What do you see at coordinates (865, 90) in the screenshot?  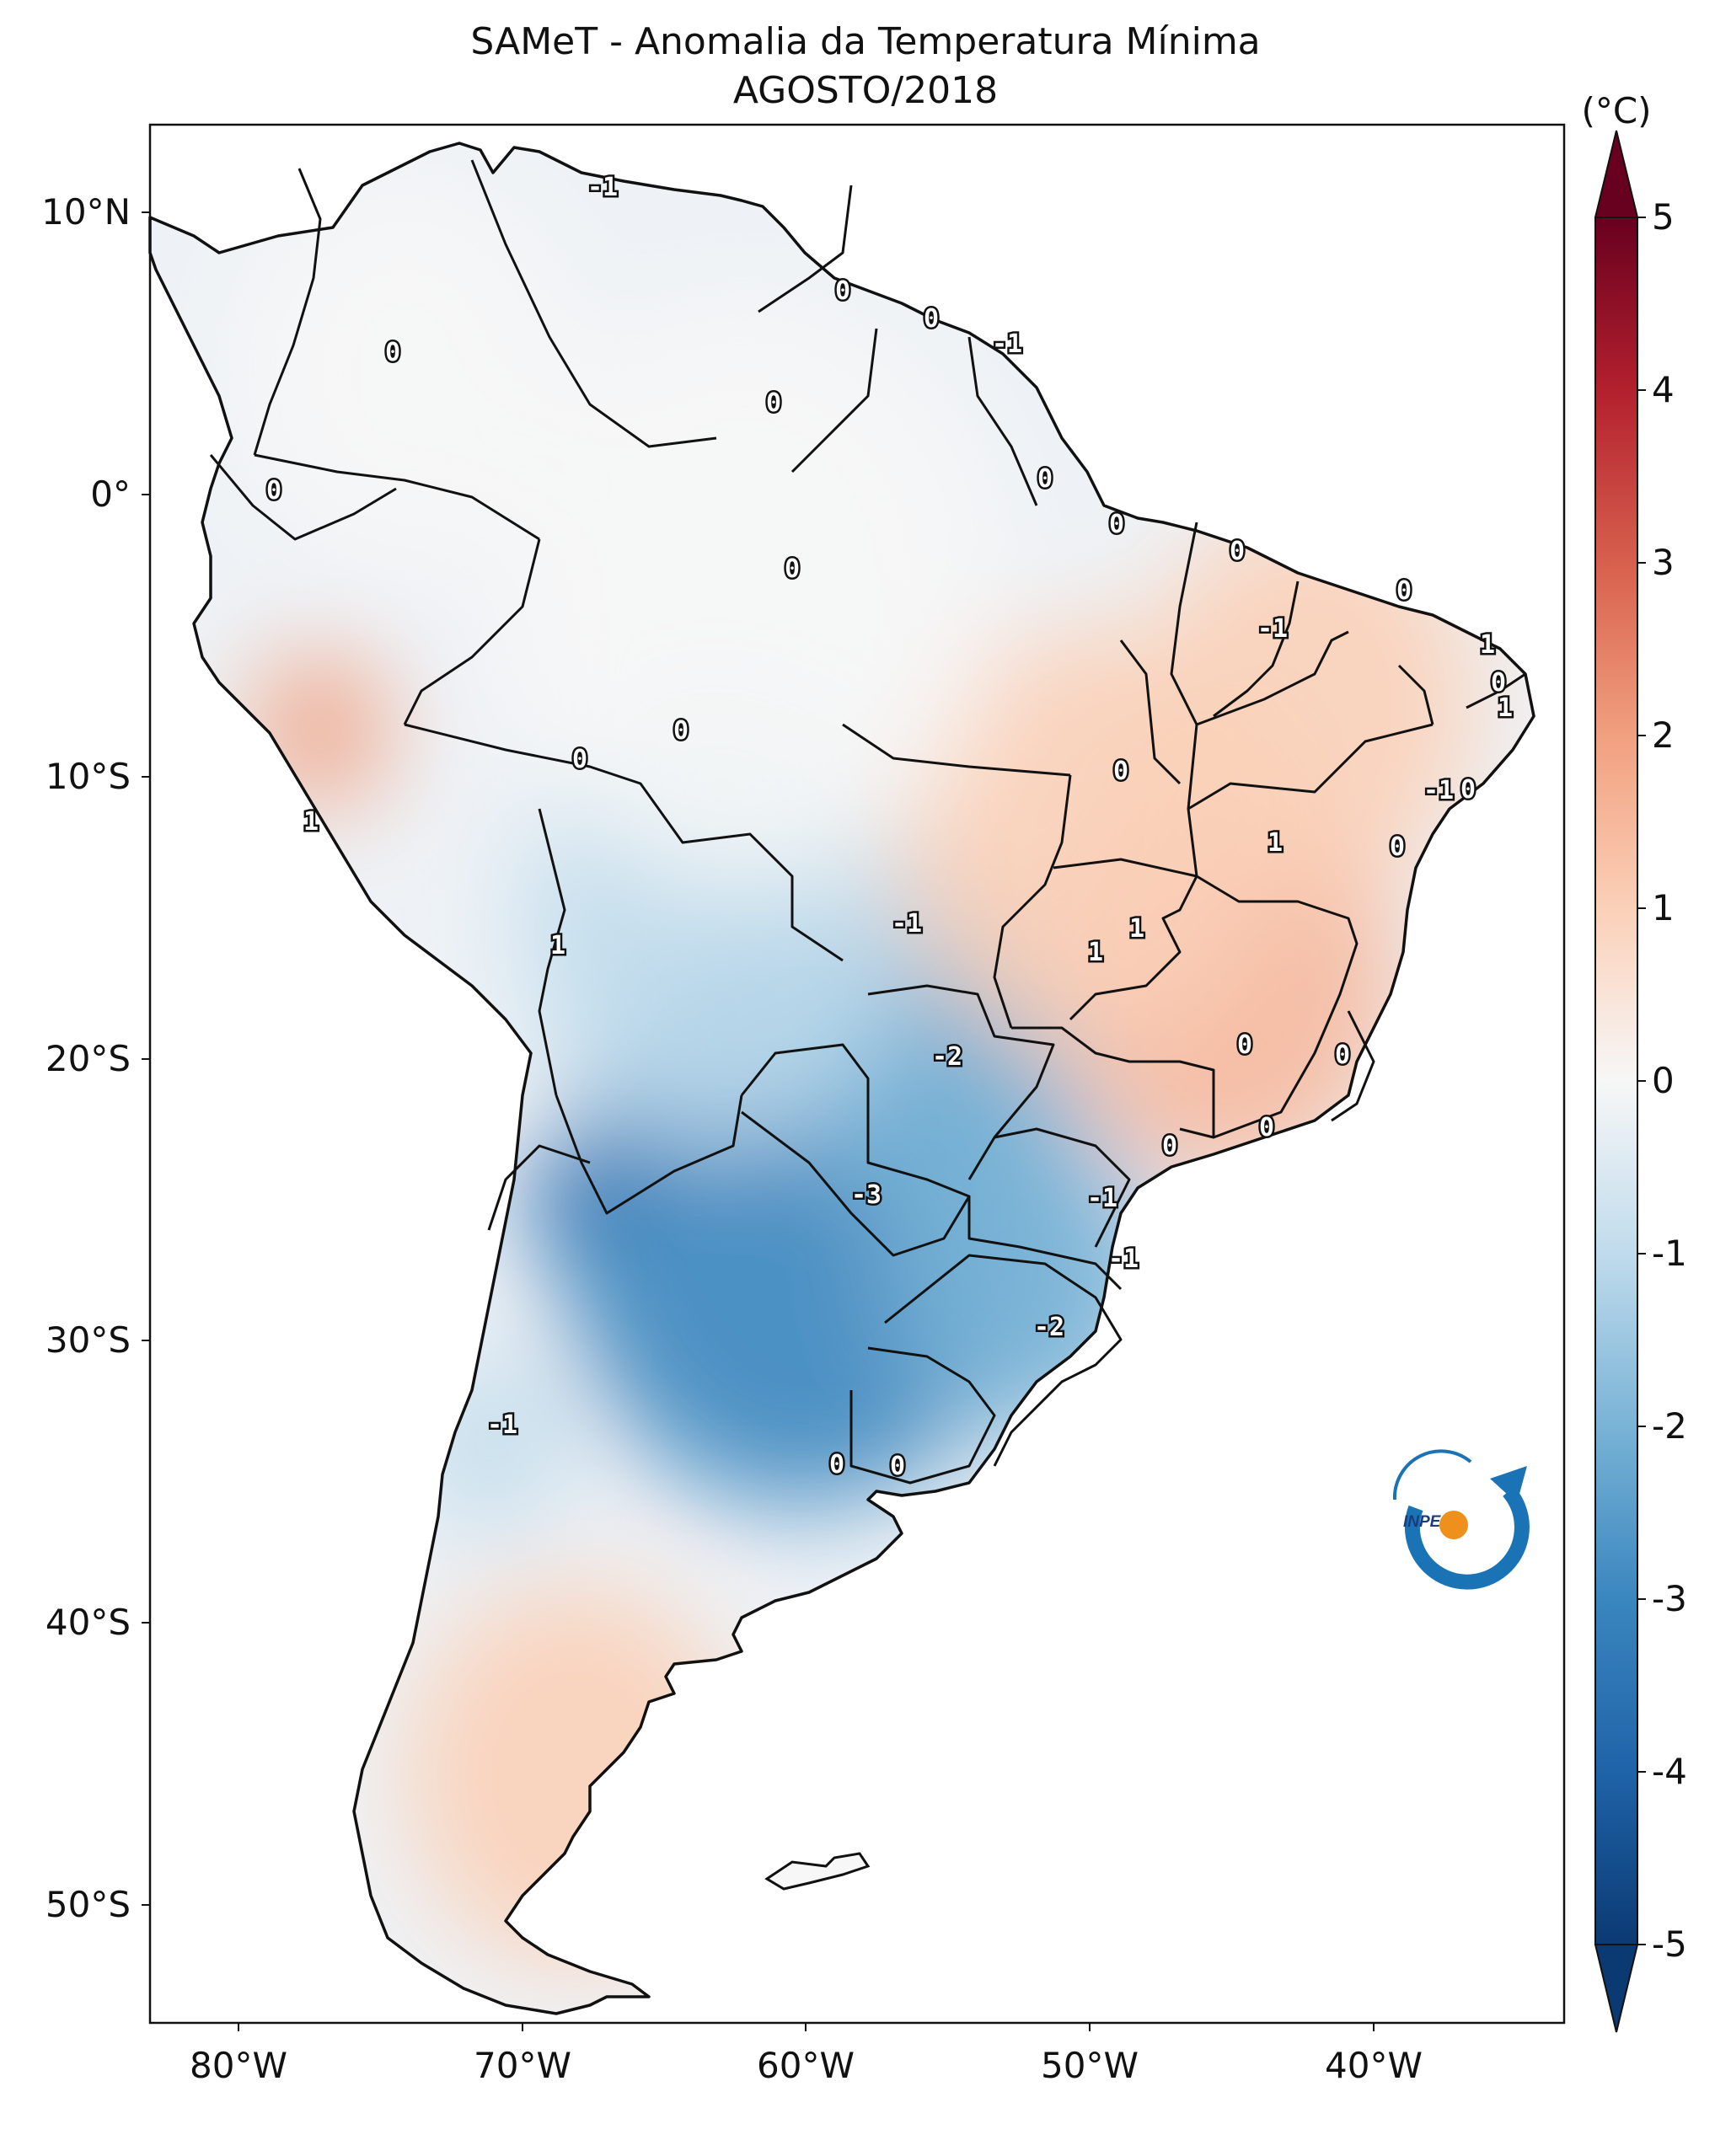 I see `map-subtitle: AGOSTO/2018` at bounding box center [865, 90].